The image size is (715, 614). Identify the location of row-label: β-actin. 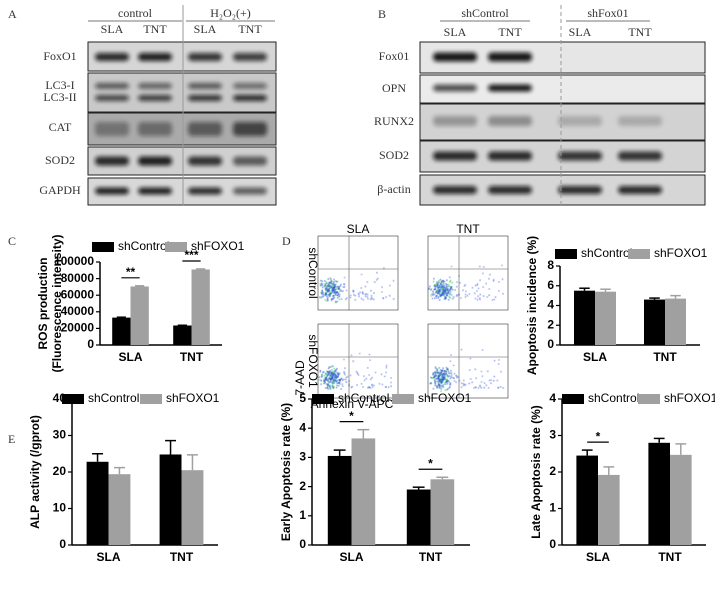
(393, 189).